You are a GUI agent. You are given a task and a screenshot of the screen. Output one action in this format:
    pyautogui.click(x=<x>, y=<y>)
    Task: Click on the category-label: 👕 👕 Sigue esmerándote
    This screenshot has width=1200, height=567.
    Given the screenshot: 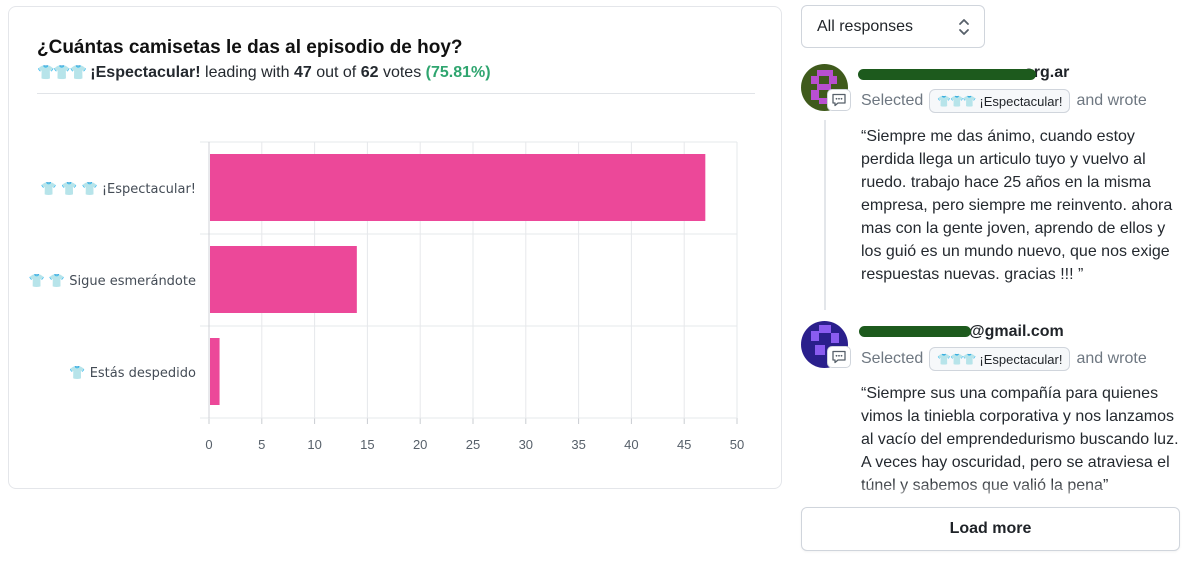 What is the action you would take?
    pyautogui.click(x=112, y=281)
    